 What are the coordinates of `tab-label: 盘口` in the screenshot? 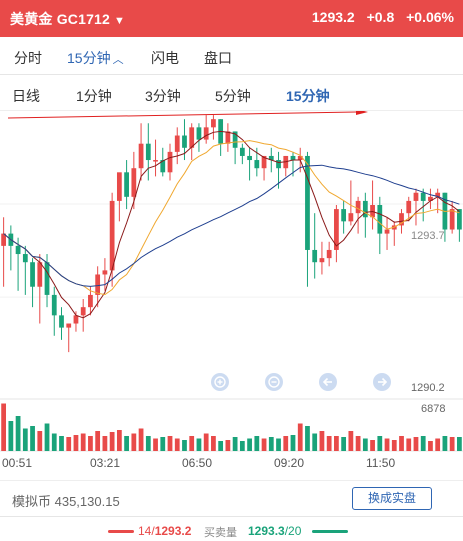 It's located at (218, 58).